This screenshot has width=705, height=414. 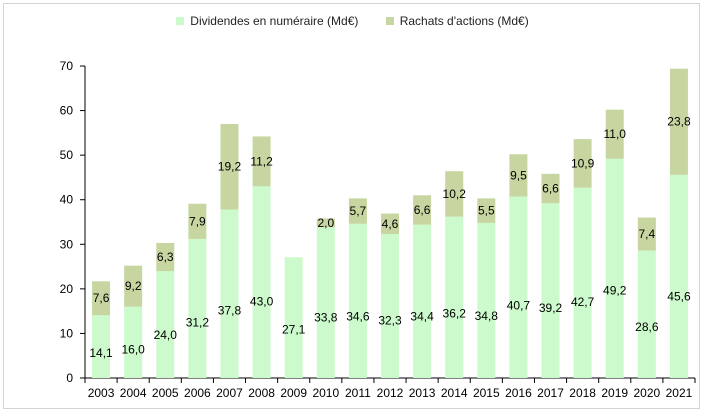 What do you see at coordinates (679, 297) in the screenshot?
I see `data-label-dividends: 45,6` at bounding box center [679, 297].